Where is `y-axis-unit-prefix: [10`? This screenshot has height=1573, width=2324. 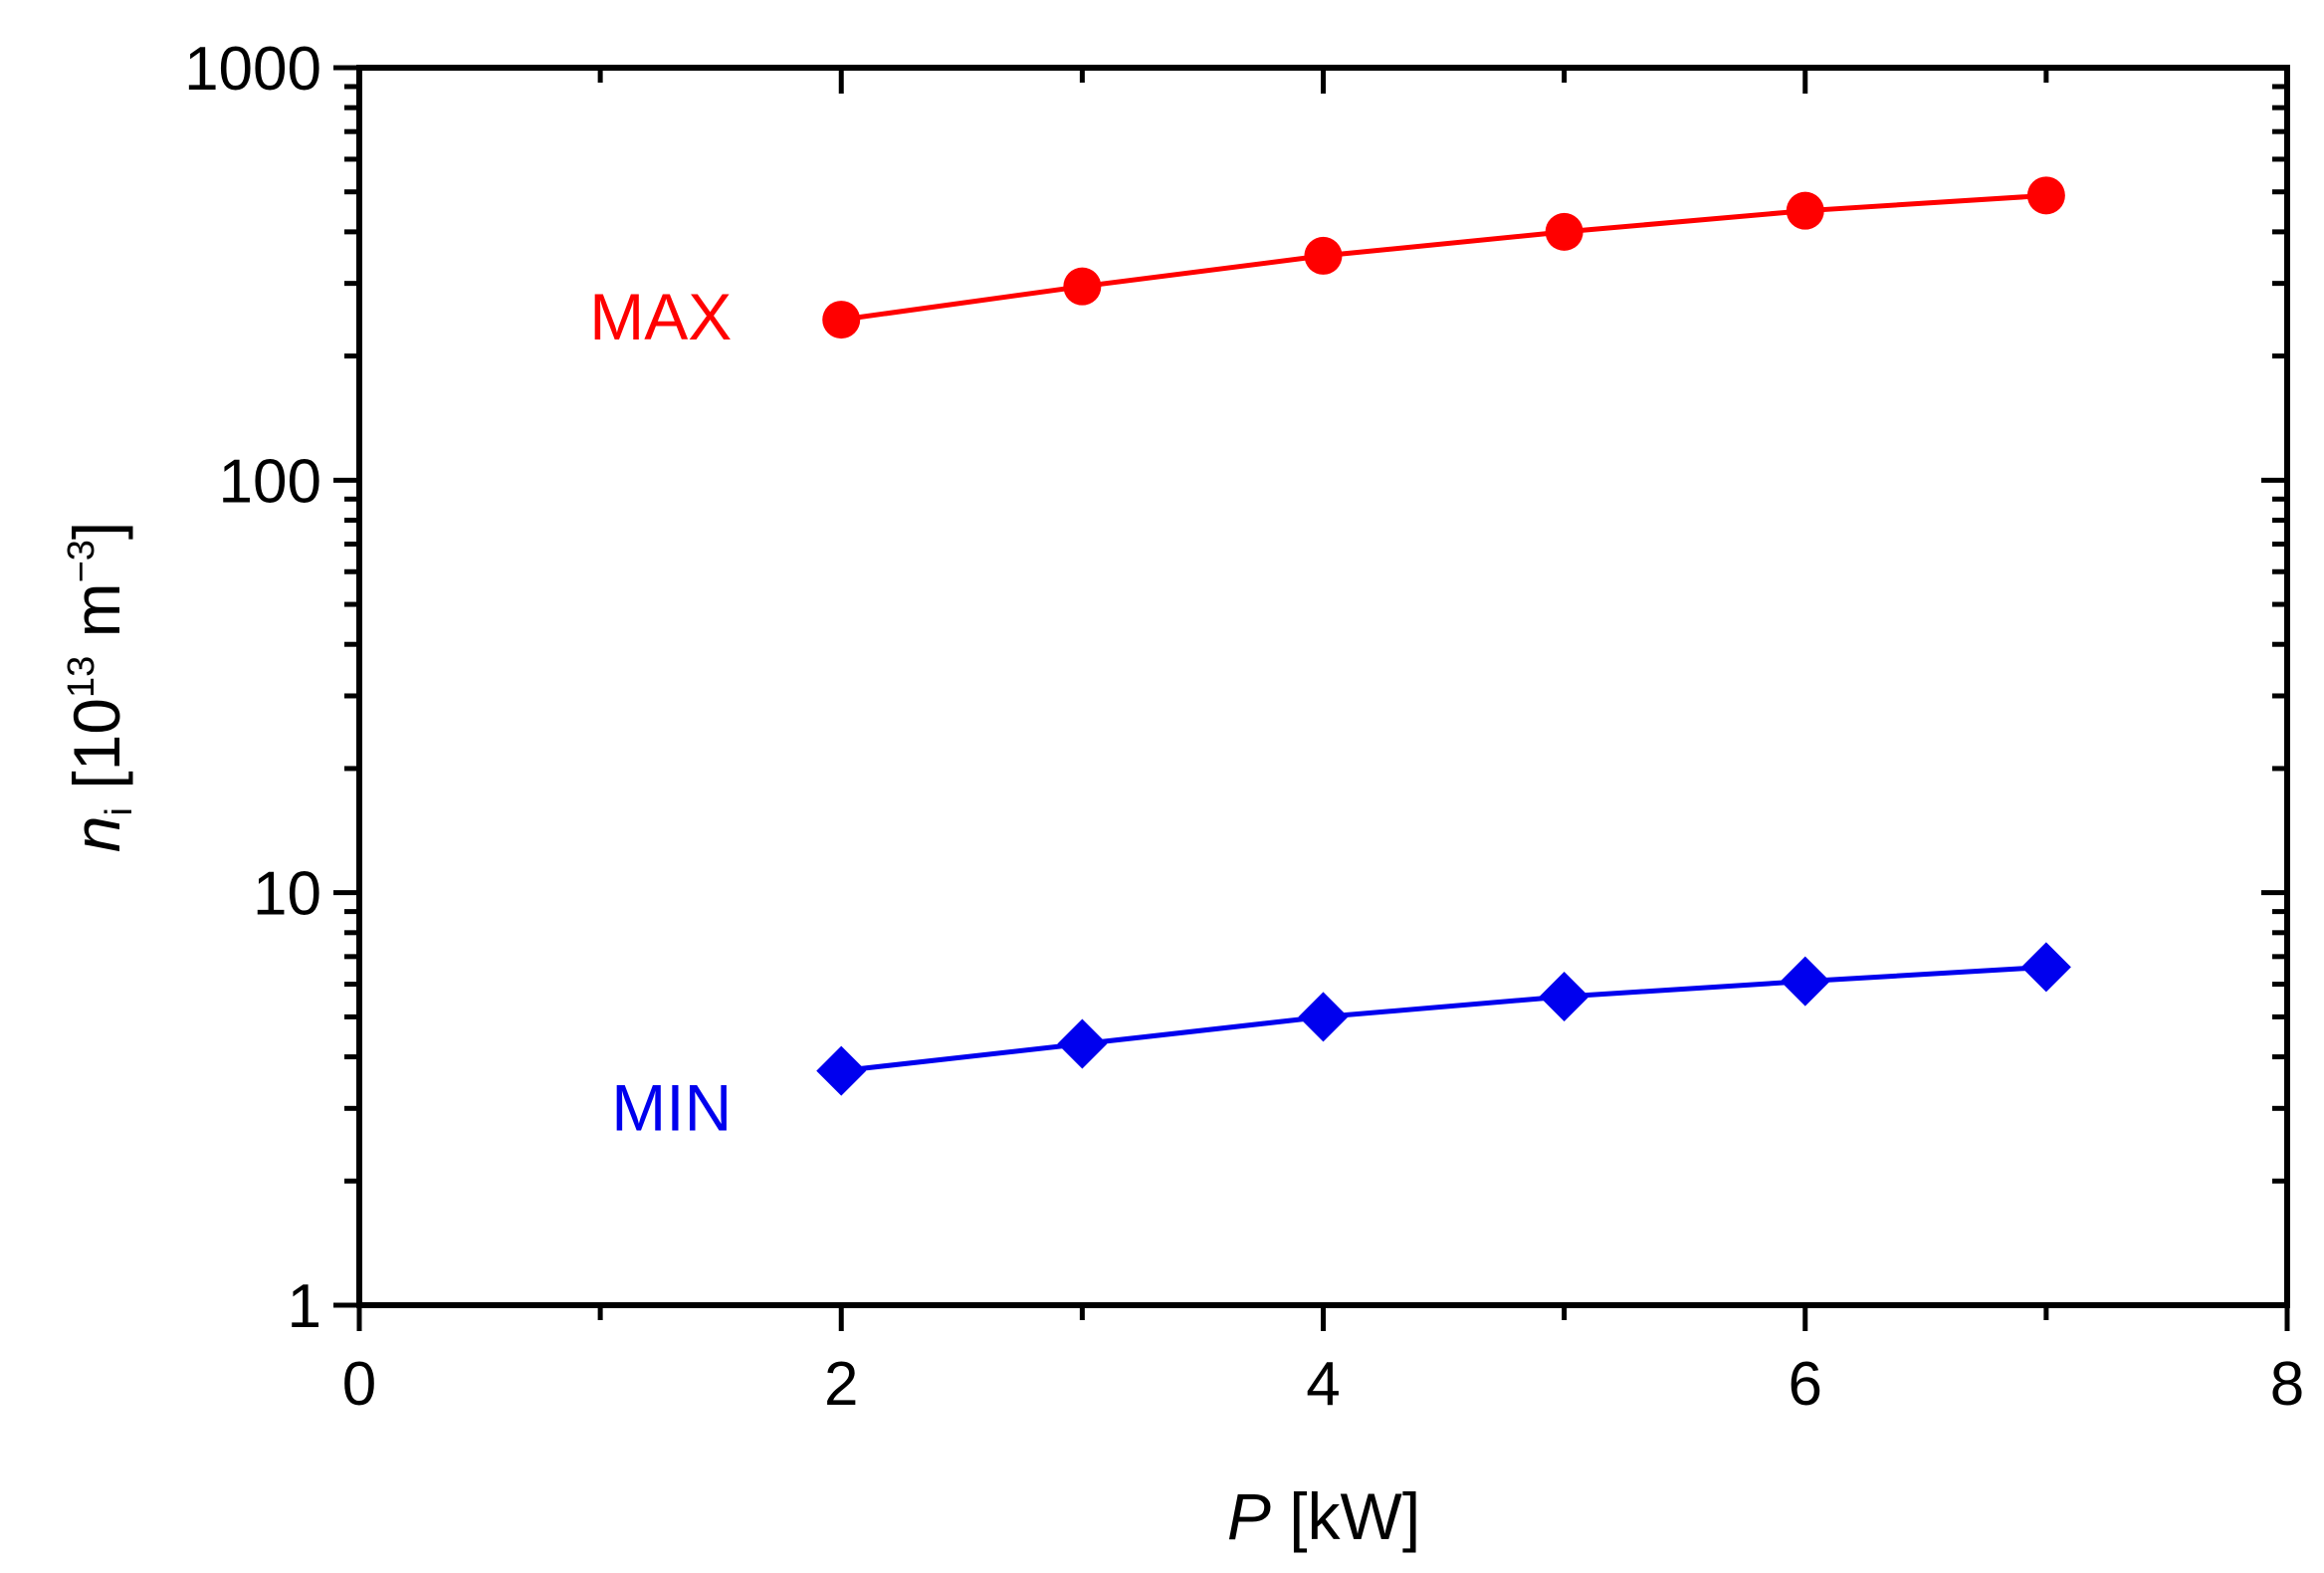 y-axis-unit-prefix: [10 is located at coordinates (96, 752).